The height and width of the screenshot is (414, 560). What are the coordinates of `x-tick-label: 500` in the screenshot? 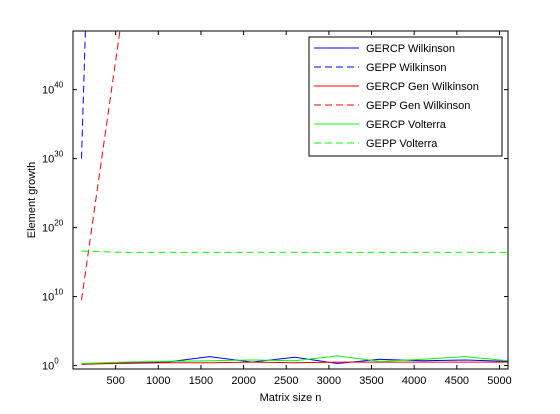 It's located at (115, 381).